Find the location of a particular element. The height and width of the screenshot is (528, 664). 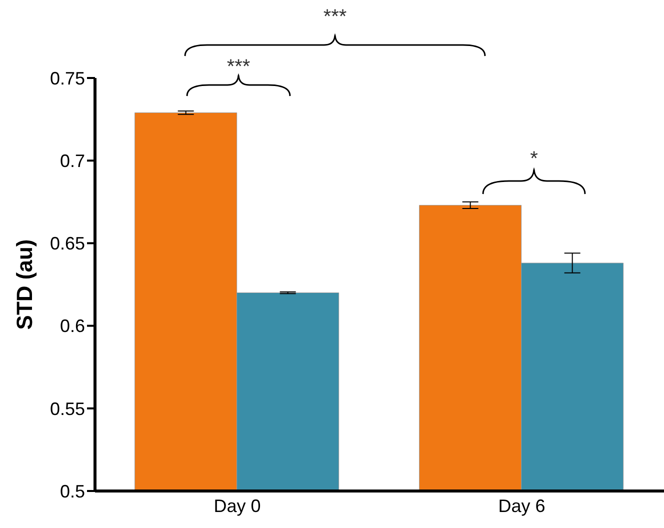

y-tick-label: 0.65 is located at coordinates (67, 244).